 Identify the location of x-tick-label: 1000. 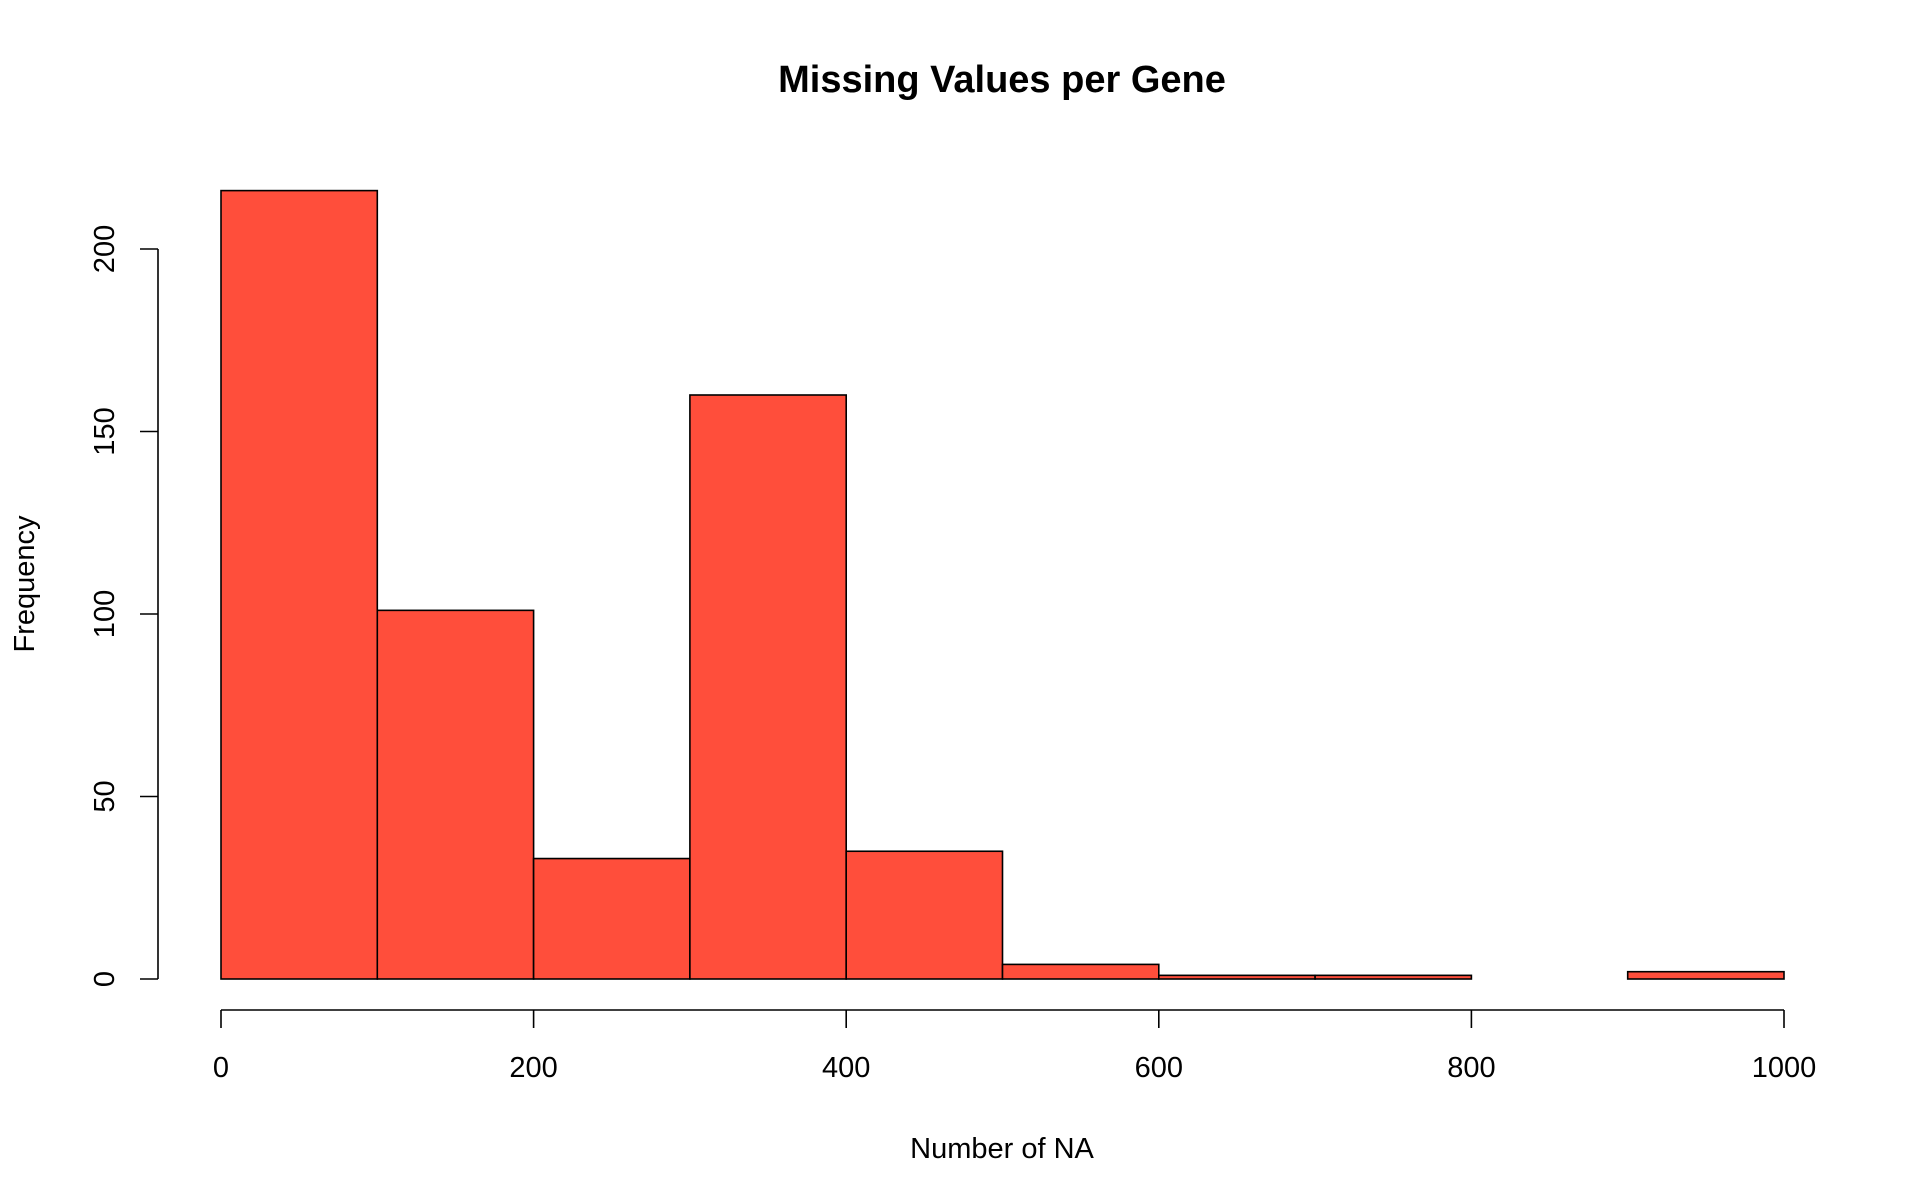
(1784, 1068).